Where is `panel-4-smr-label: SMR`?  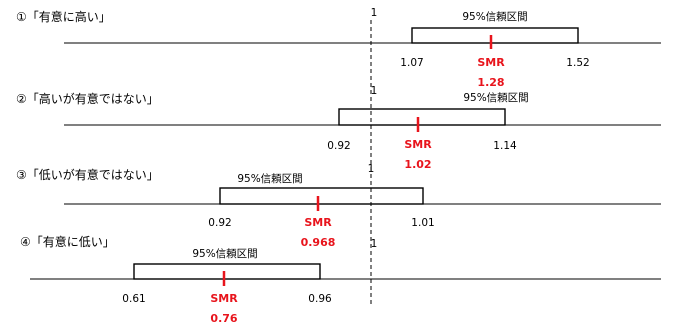
panel-4-smr-label: SMR is located at coordinates (224, 298).